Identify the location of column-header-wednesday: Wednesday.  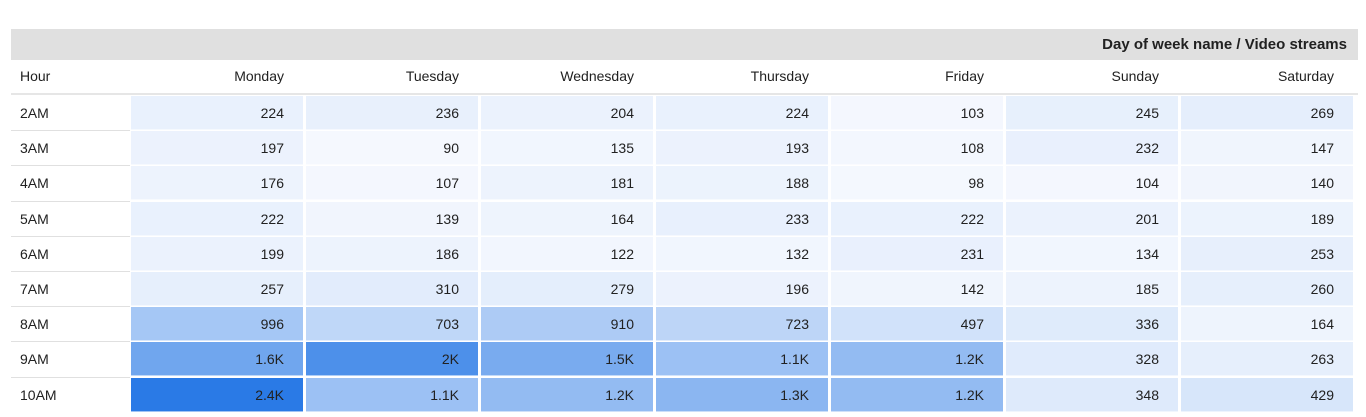
(597, 76).